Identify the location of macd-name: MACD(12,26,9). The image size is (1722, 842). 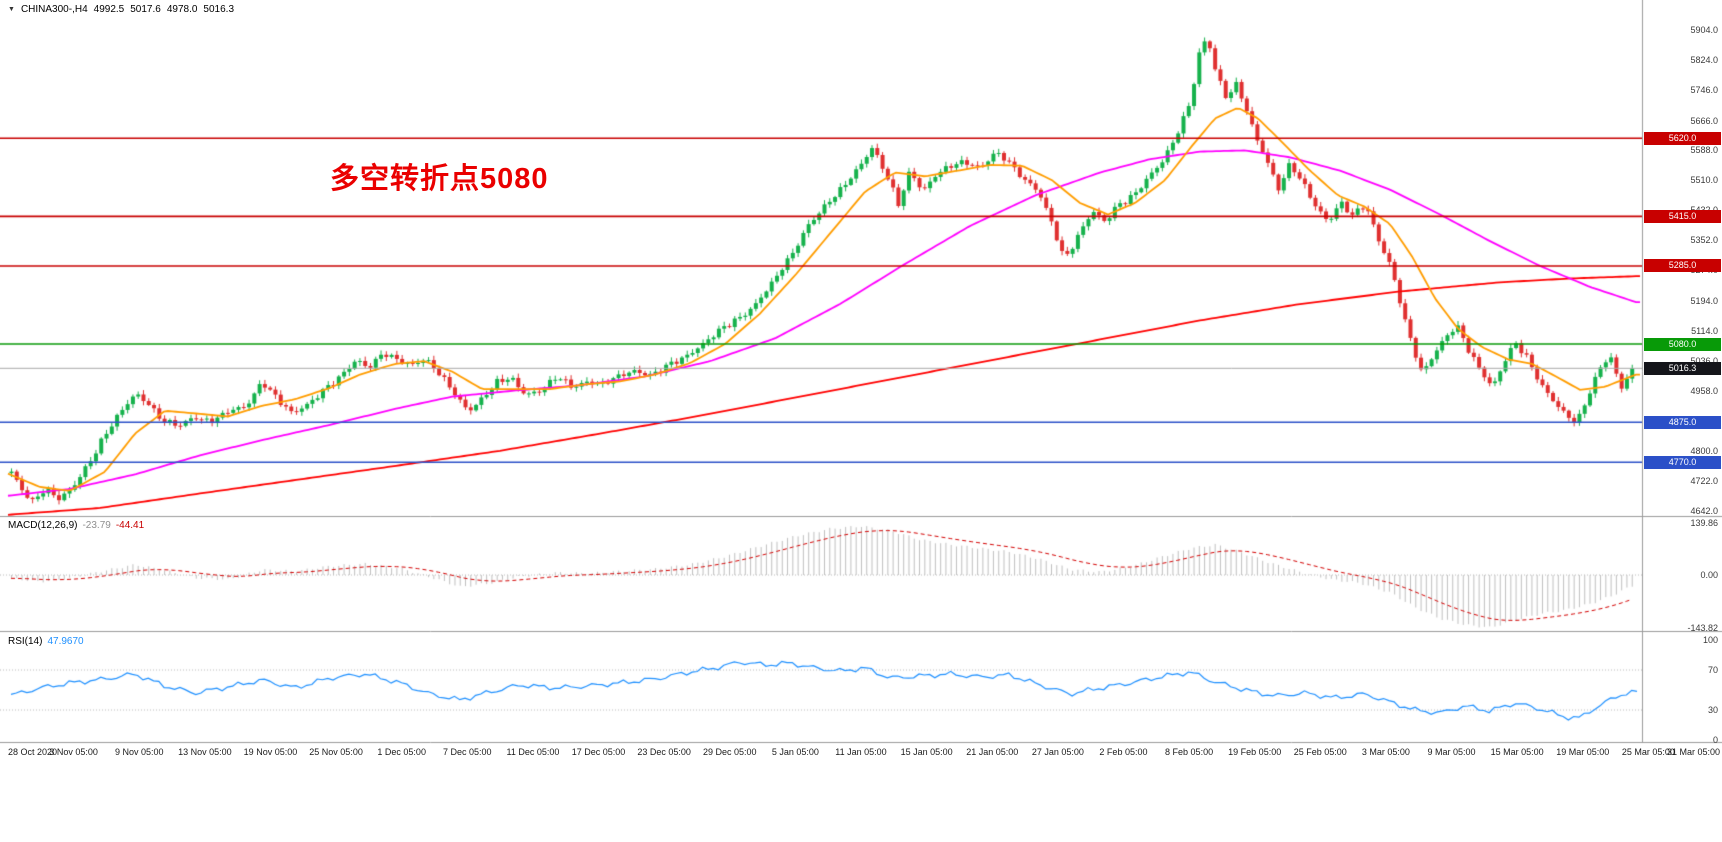
(43, 525).